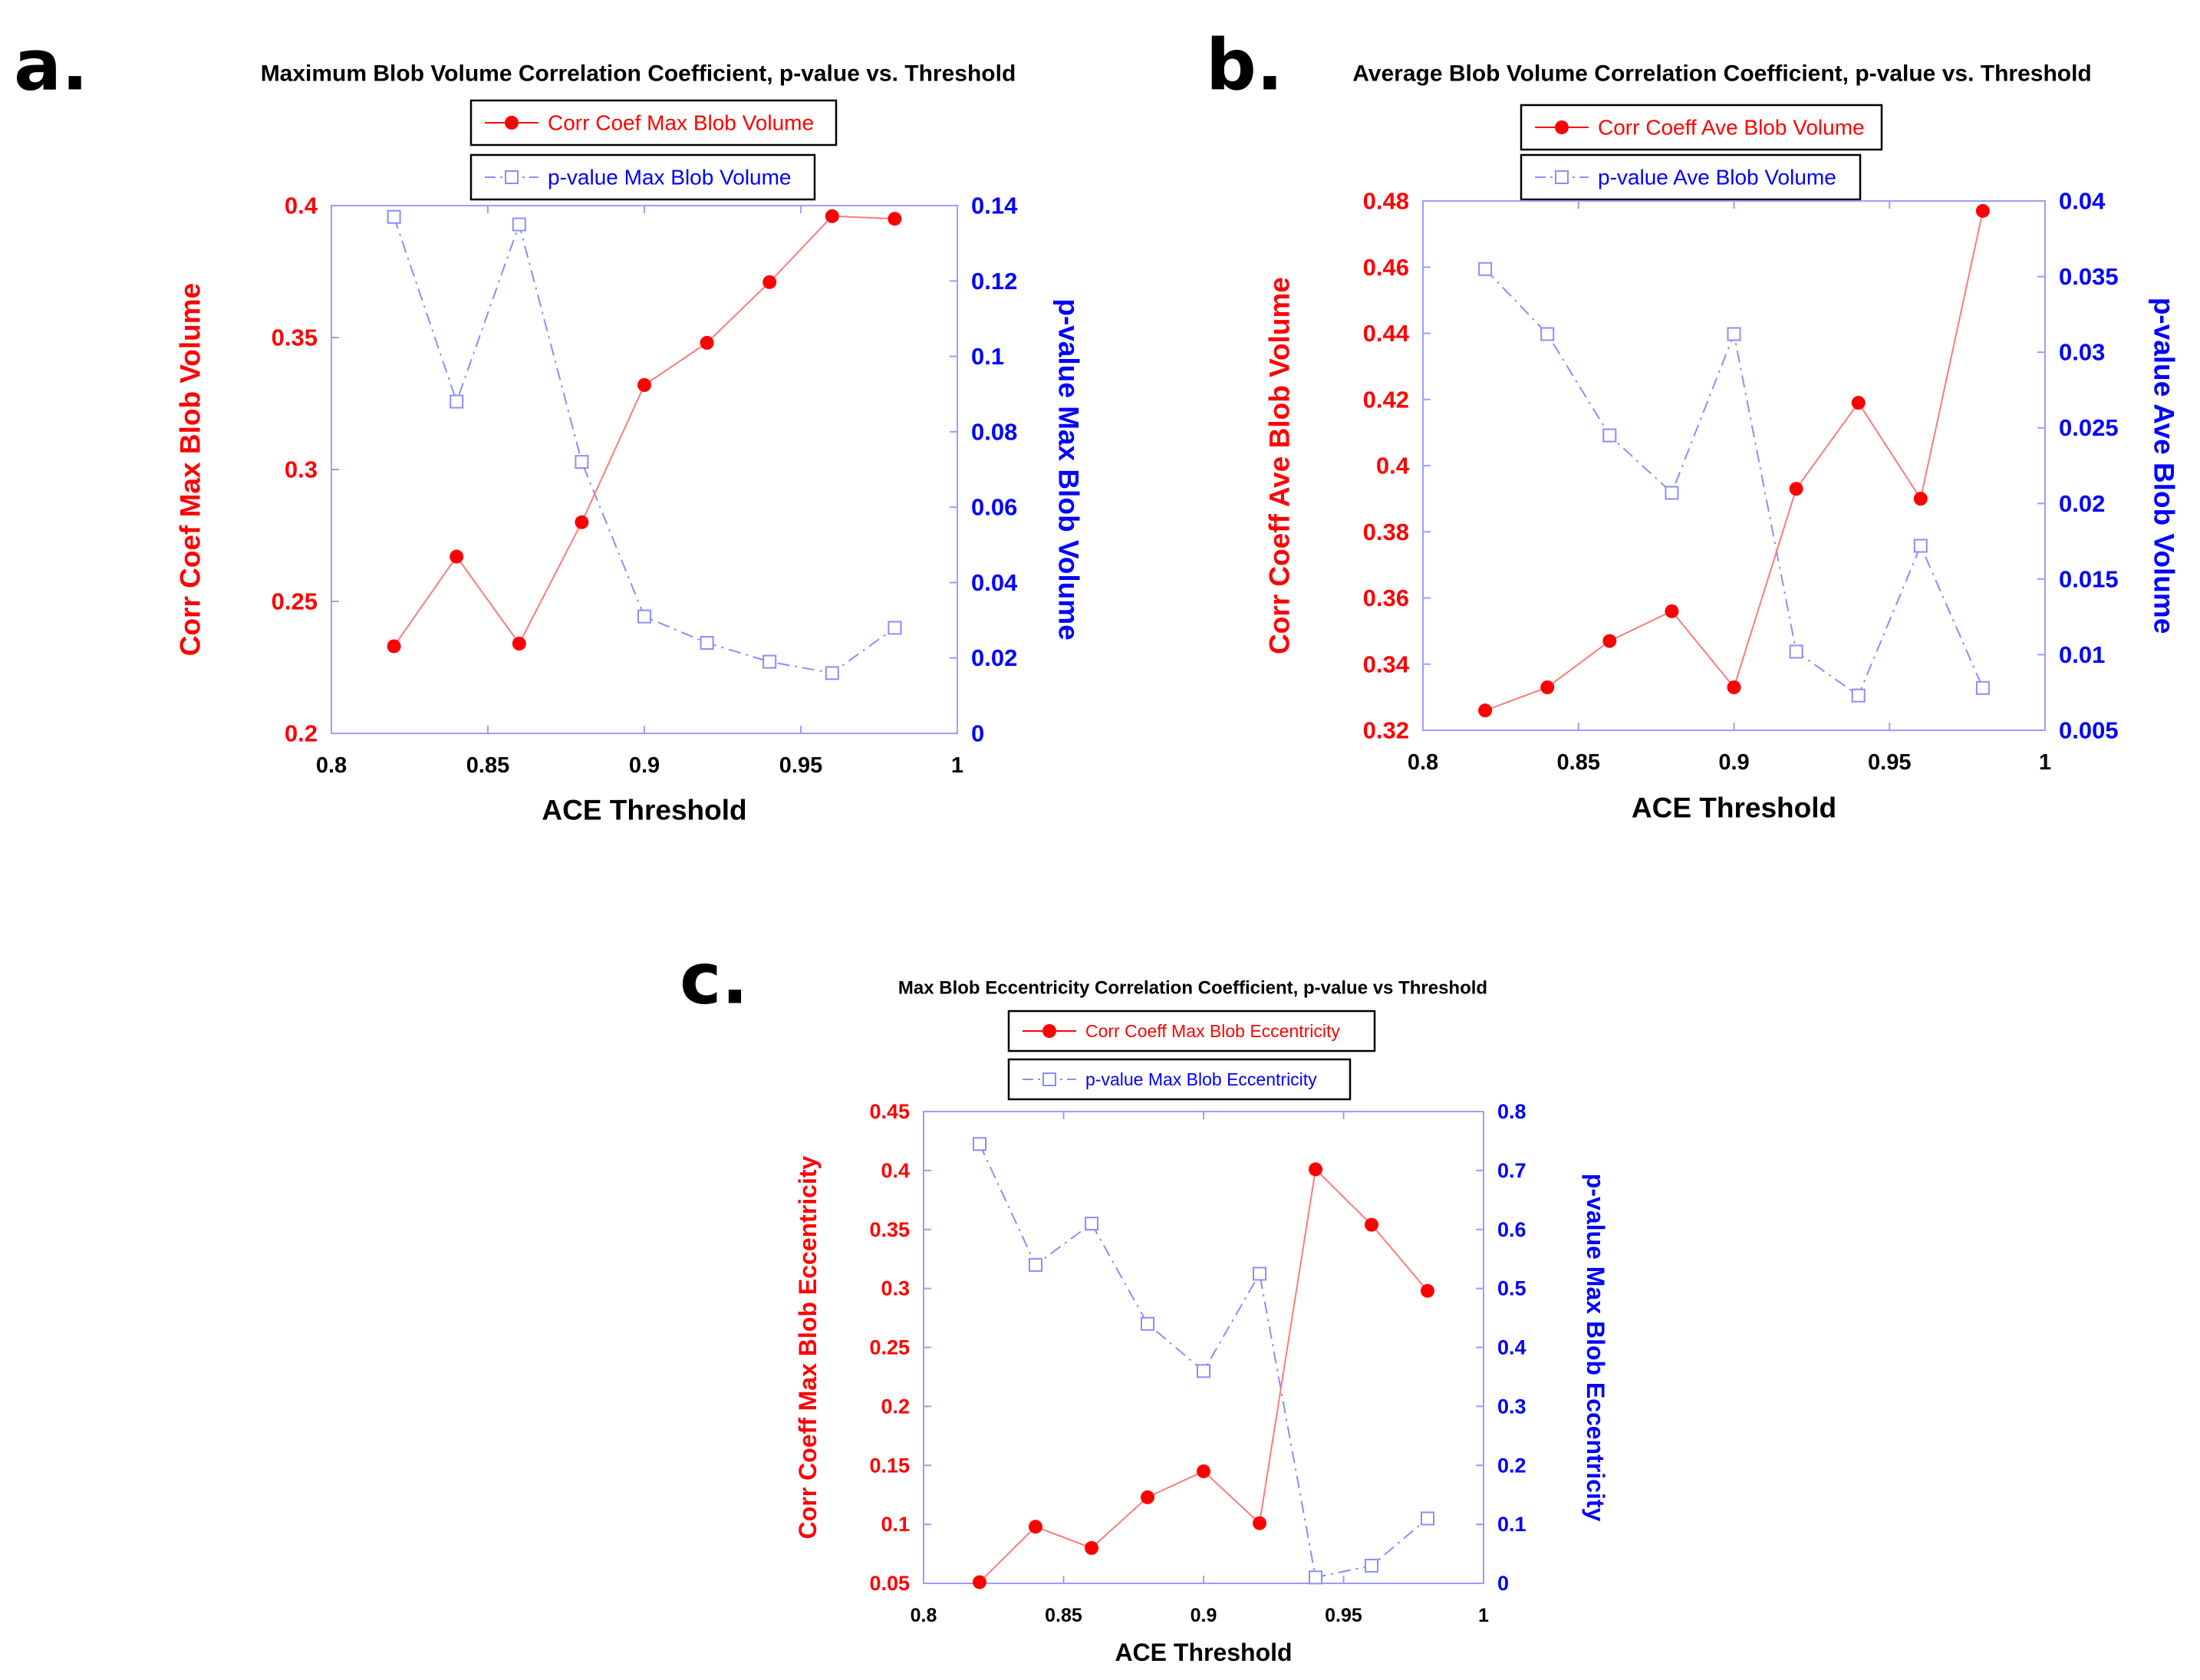  Describe the element at coordinates (890, 1465) in the screenshot. I see `y-left-tick-label: 0.15` at that location.